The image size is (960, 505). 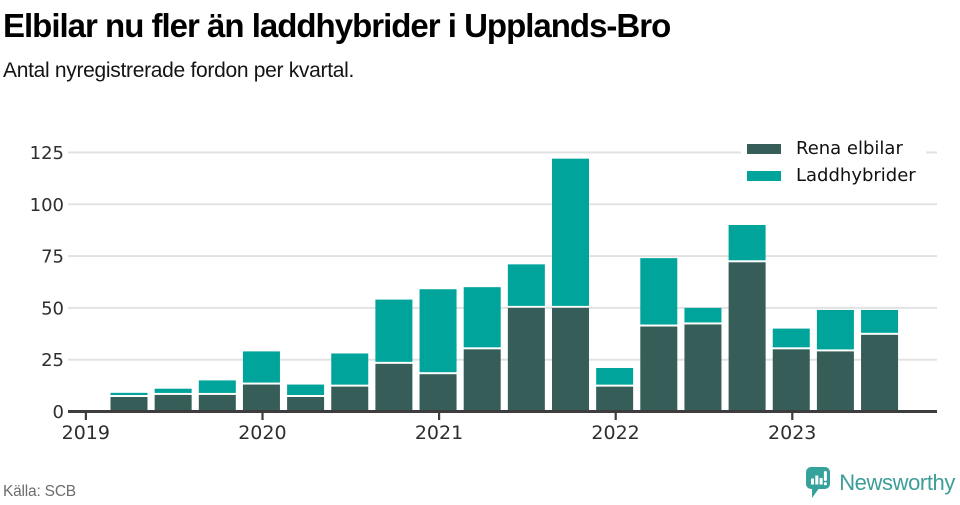 What do you see at coordinates (173, 390) in the screenshot?
I see `bar-laddhybrider-2019-Q3` at bounding box center [173, 390].